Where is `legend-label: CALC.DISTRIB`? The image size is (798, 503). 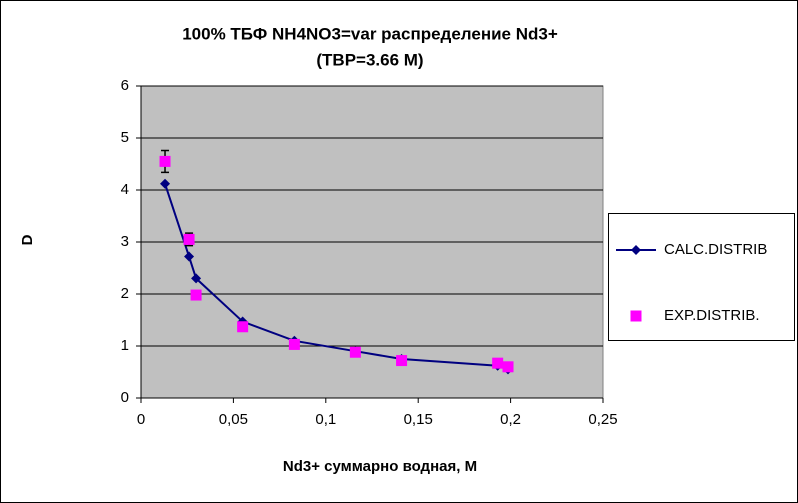 legend-label: CALC.DISTRIB is located at coordinates (715, 249).